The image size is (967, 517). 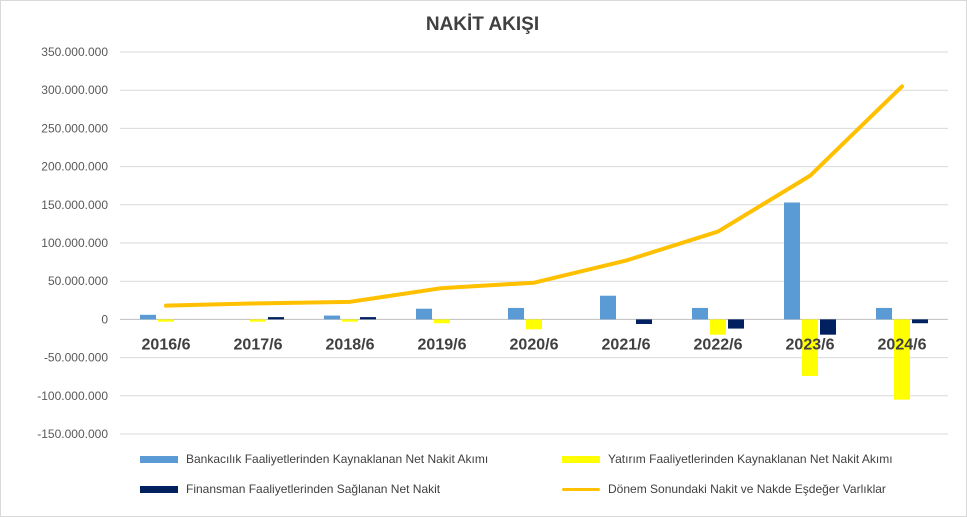 What do you see at coordinates (76, 358) in the screenshot?
I see `y-tick-label: -50.000.000` at bounding box center [76, 358].